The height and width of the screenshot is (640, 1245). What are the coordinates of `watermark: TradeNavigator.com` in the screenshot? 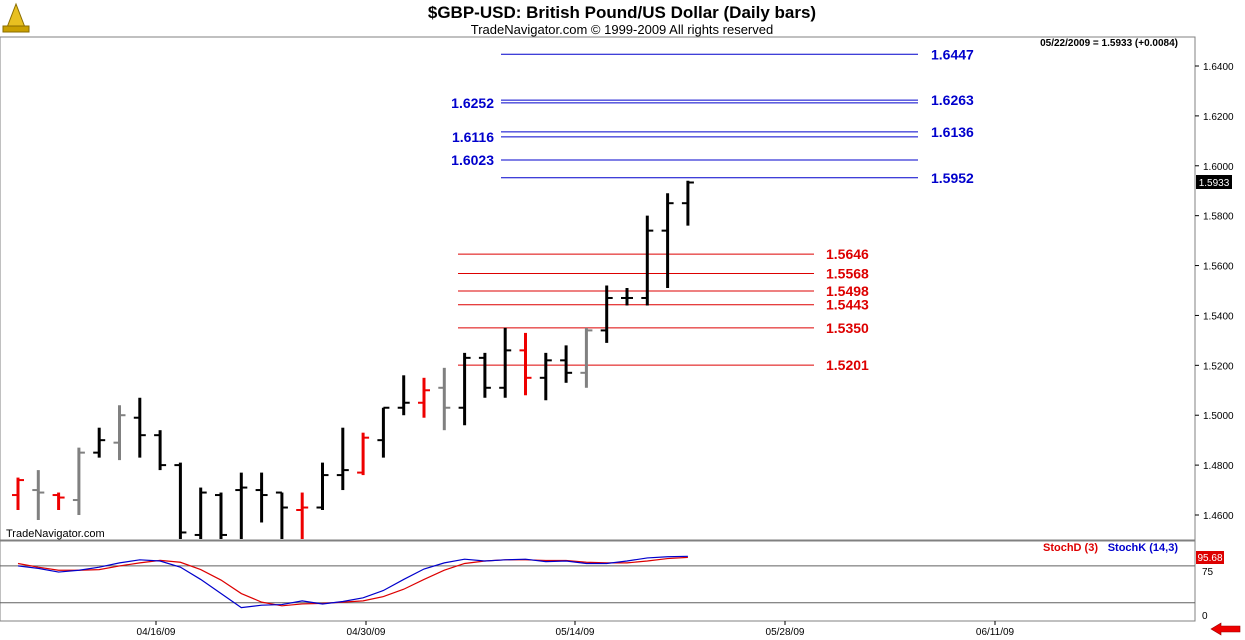 It's located at (55, 534).